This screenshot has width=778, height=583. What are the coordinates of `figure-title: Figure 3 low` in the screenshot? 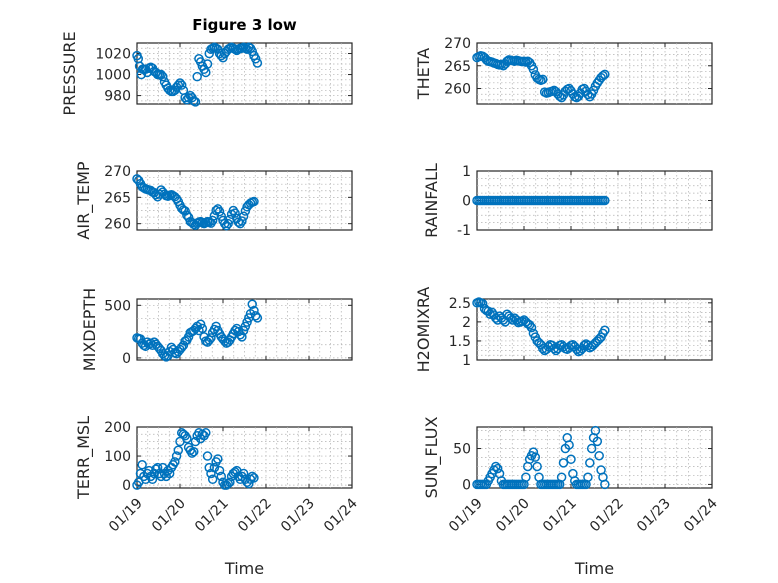 It's located at (244, 25).